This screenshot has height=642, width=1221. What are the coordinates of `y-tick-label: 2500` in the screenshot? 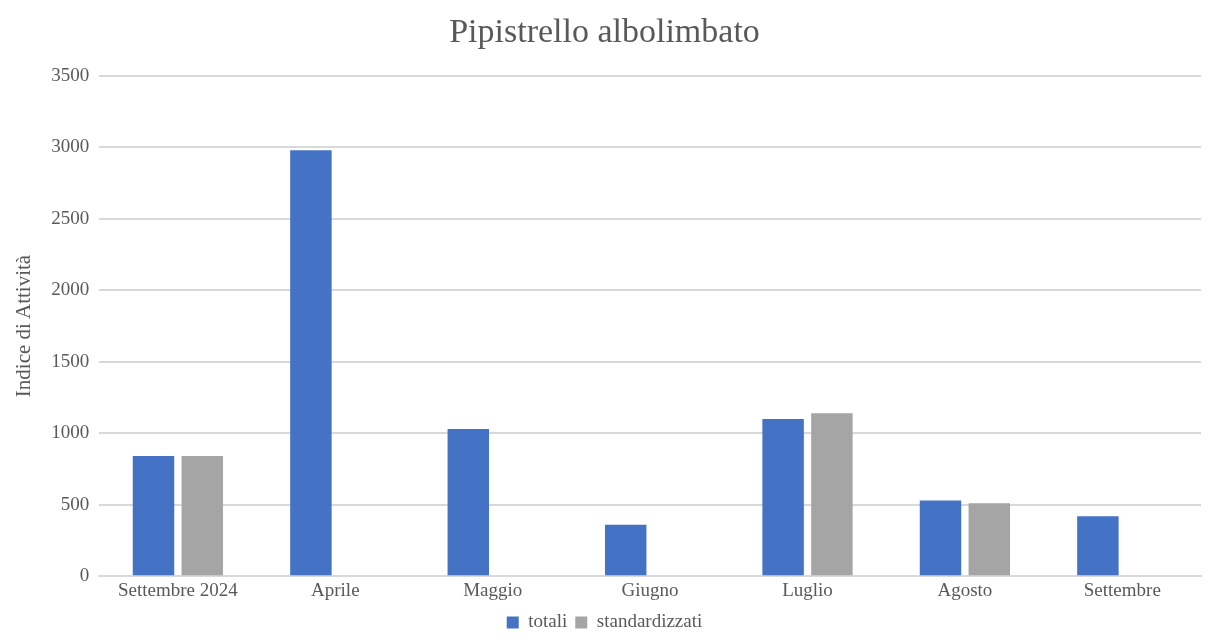 It's located at (70, 217).